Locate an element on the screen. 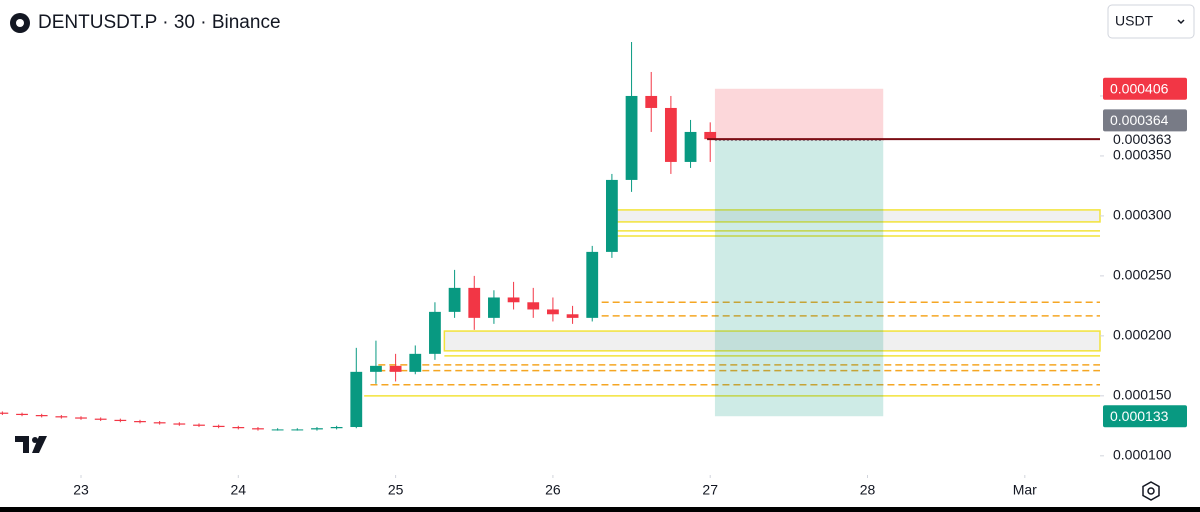 This screenshot has width=1200, height=512. y-tick-label: 0.000150 is located at coordinates (1142, 395).